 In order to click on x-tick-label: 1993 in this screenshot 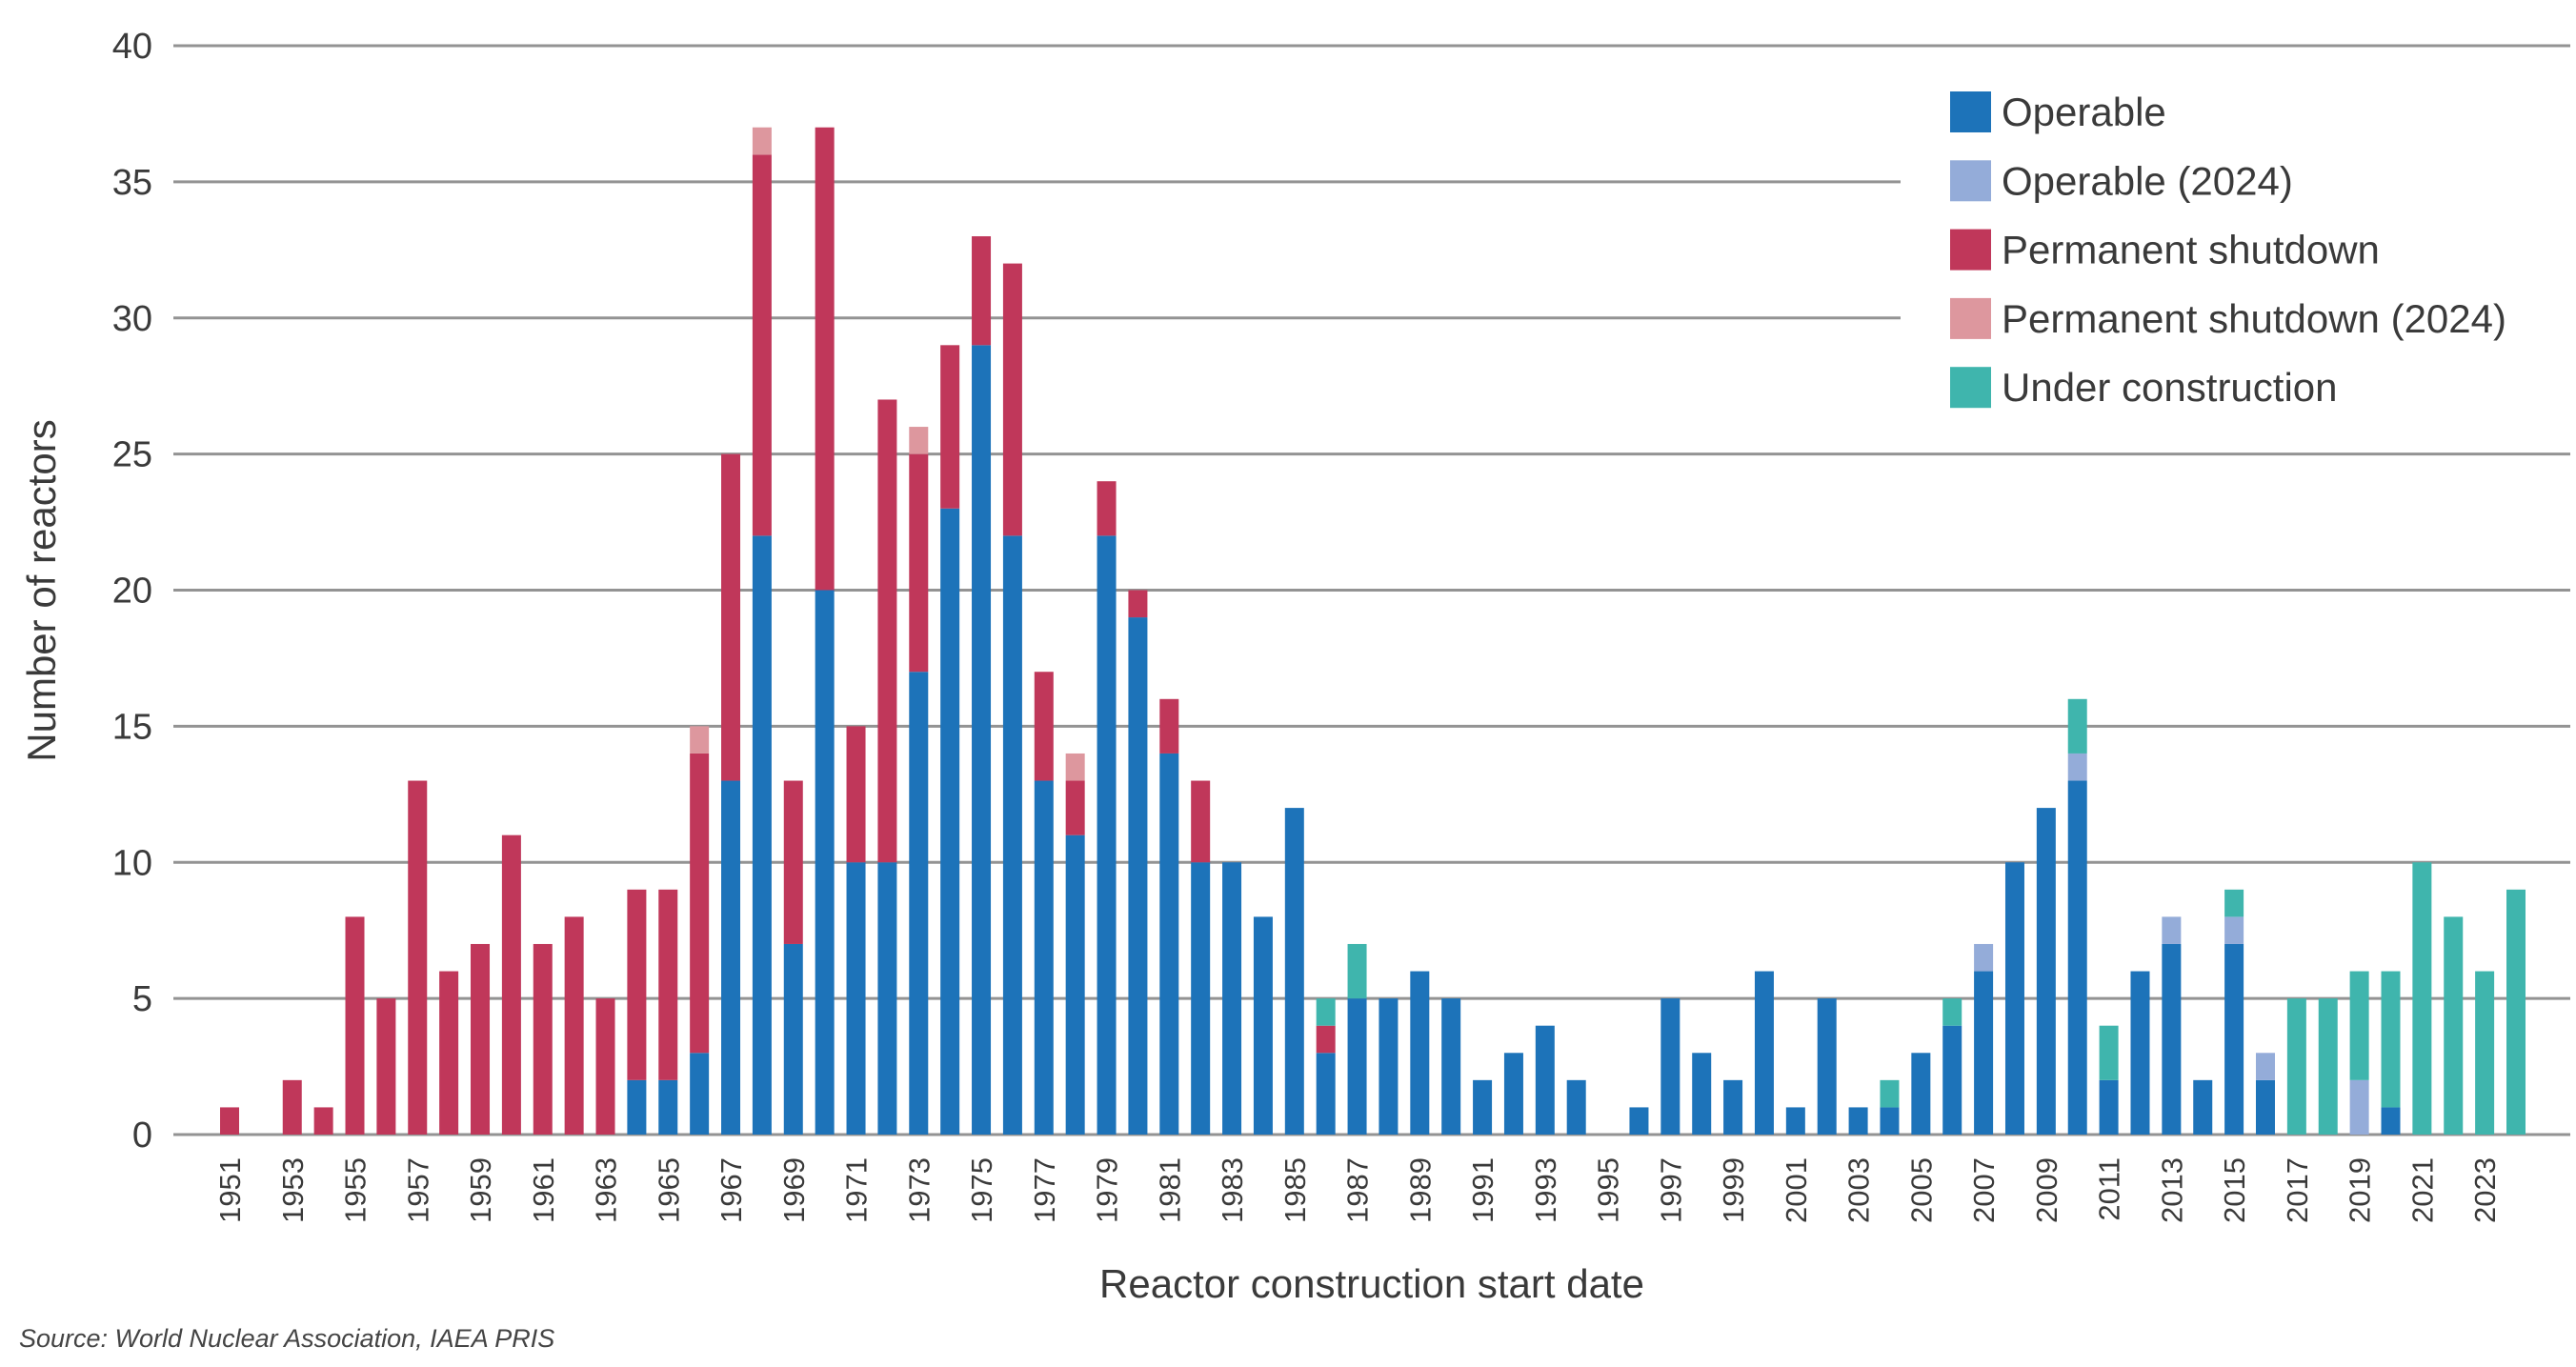, I will do `click(1546, 1190)`.